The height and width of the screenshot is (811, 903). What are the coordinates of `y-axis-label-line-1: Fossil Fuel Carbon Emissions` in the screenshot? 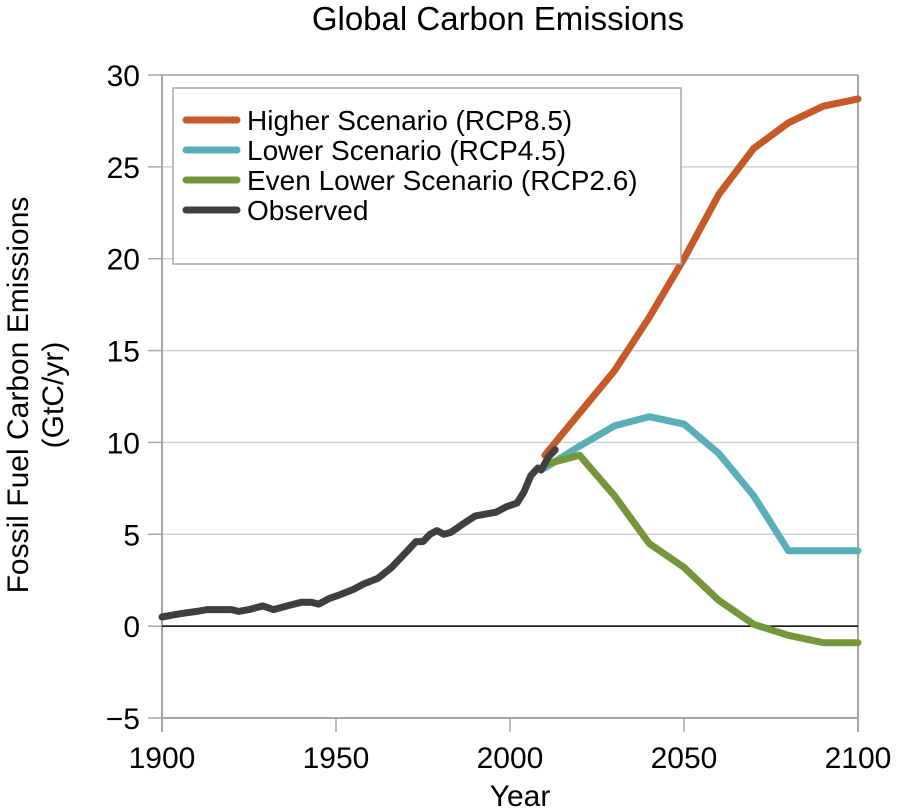 It's located at (18, 395).